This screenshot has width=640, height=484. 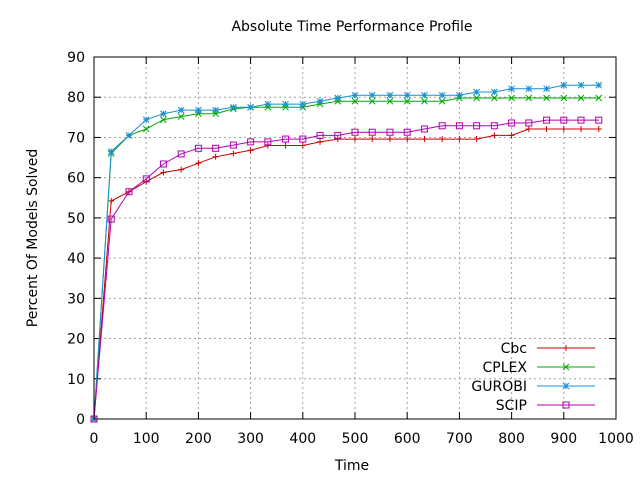 What do you see at coordinates (33, 238) in the screenshot?
I see `y-axis-label: Percent Of Models Solved` at bounding box center [33, 238].